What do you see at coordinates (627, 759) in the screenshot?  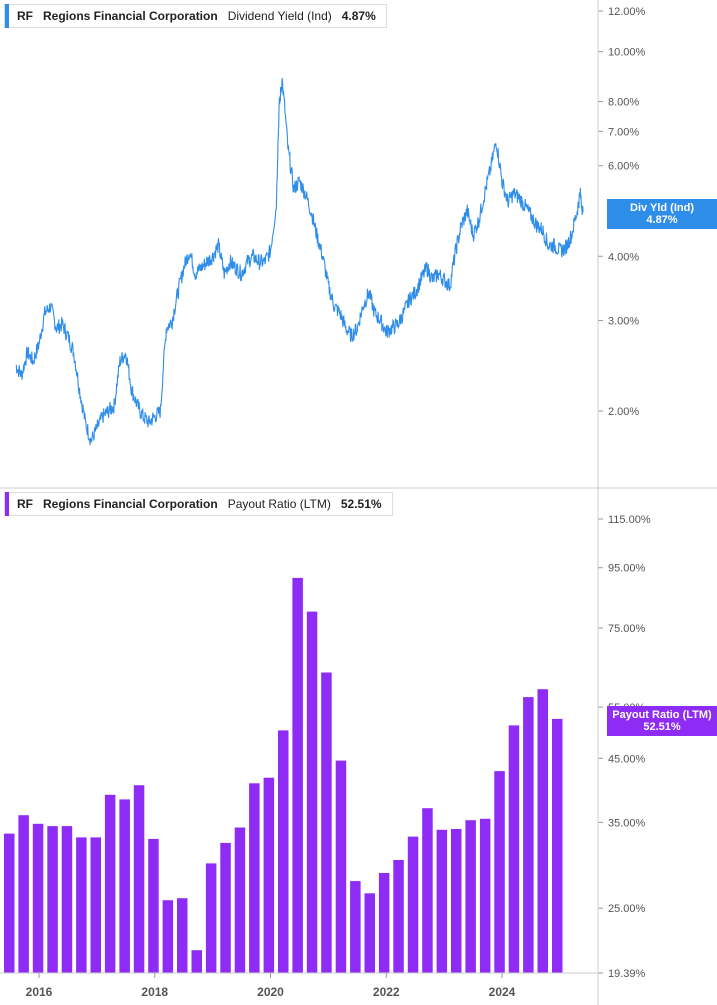 I see `bottom-y-tick-label: 45.00%` at bounding box center [627, 759].